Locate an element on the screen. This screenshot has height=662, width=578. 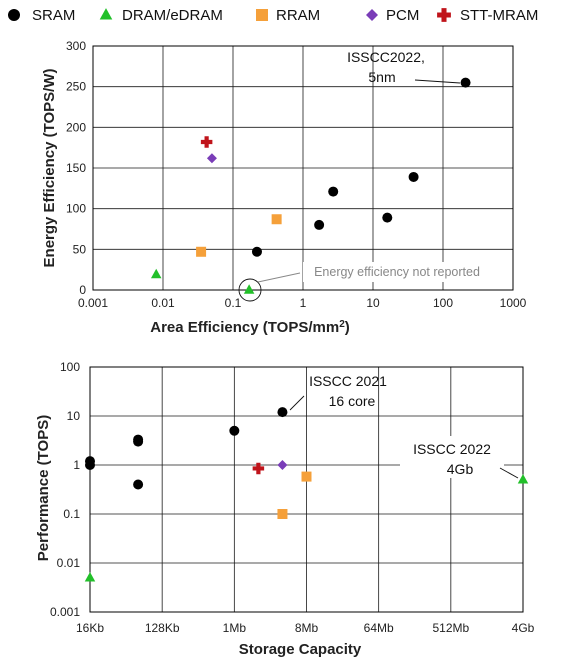
p2-y-tick-label: 0.1 is located at coordinates (71, 514).